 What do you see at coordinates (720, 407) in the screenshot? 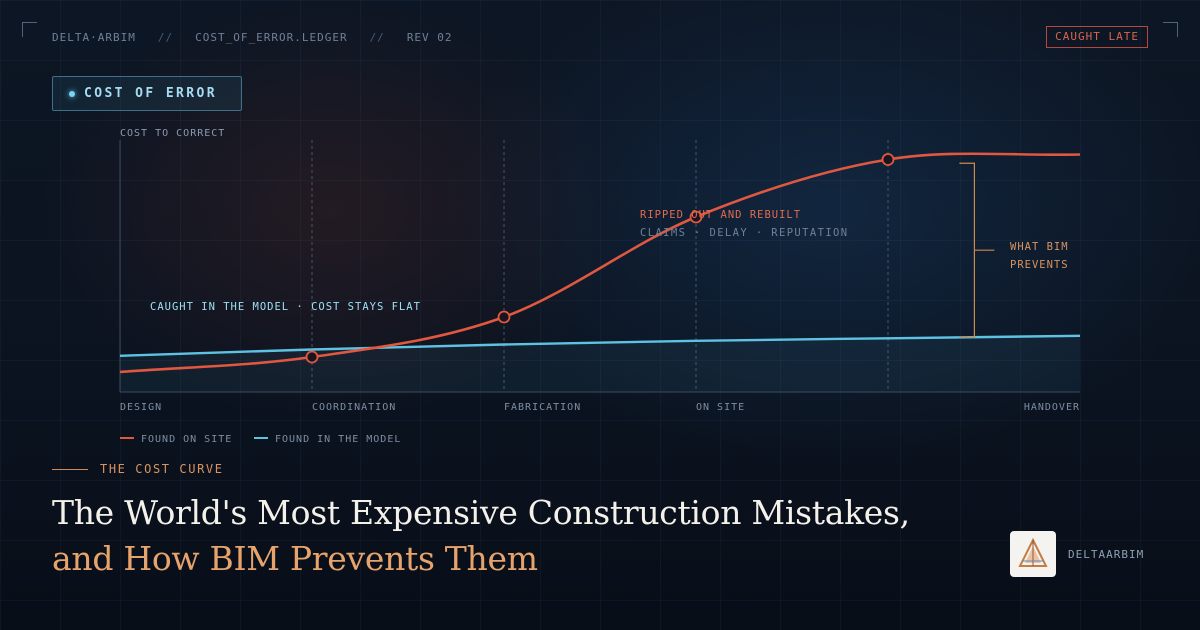
I see `x-tick-label: ON SITE` at bounding box center [720, 407].